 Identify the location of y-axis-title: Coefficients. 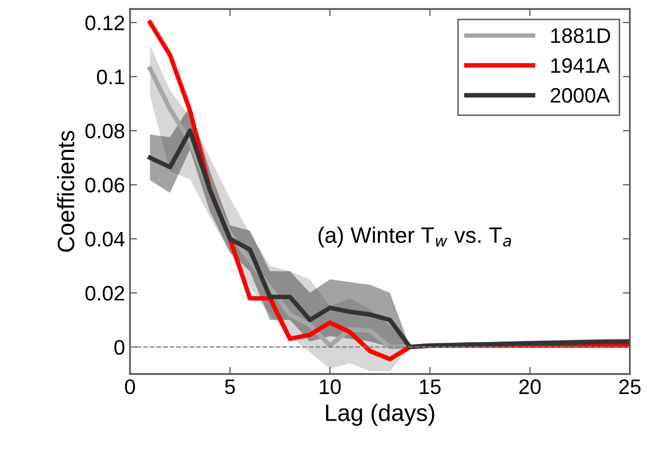
(65, 191).